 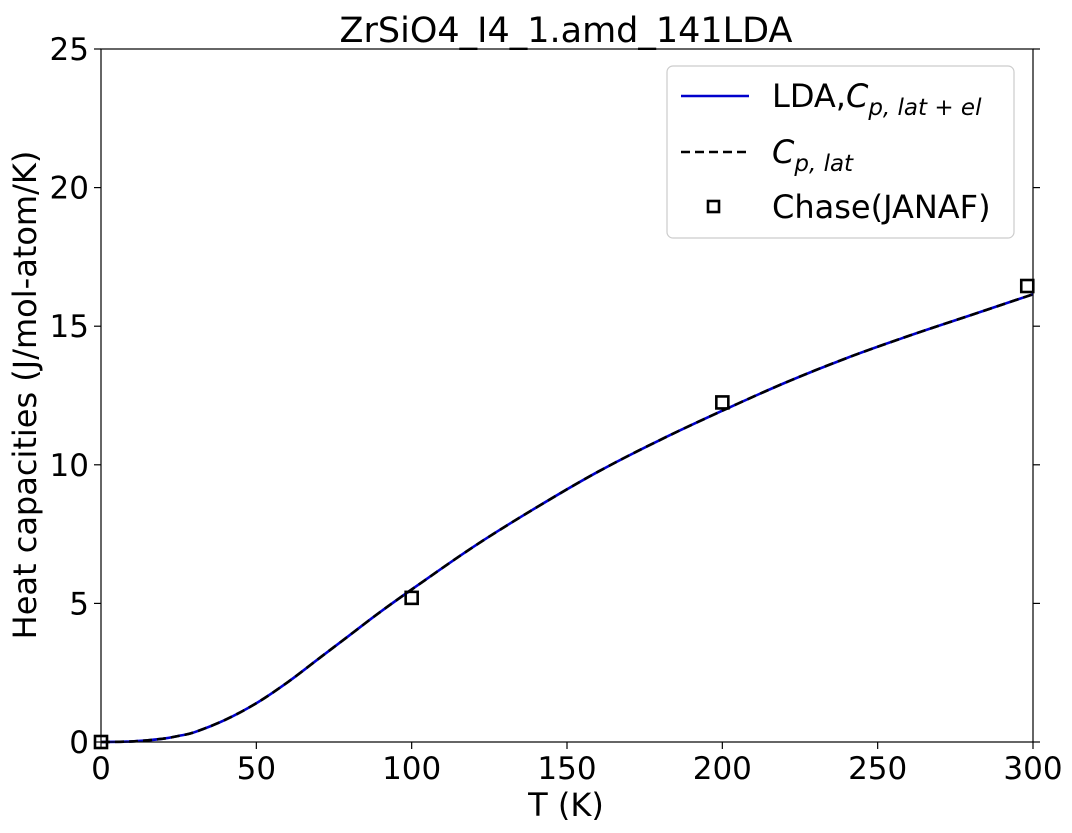 I want to click on legend: LDA,Cp, lat + el Cp, lat Chase(JANAF), so click(x=840, y=152).